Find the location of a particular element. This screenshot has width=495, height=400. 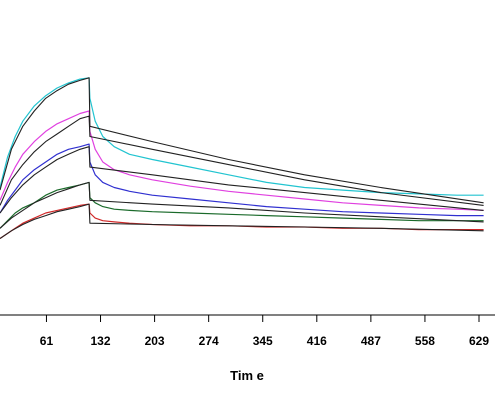

x-tick-label: 558 is located at coordinates (425, 341).